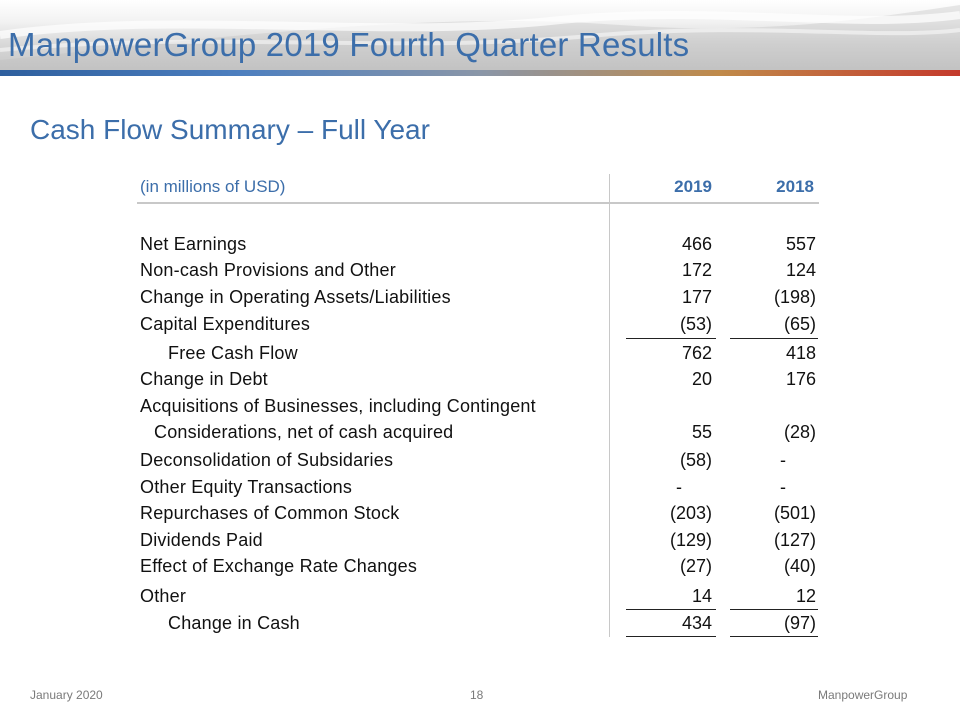 The width and height of the screenshot is (960, 720). Describe the element at coordinates (480, 542) in the screenshot. I see `table-row: Dividends Paid (129) (127)` at that location.